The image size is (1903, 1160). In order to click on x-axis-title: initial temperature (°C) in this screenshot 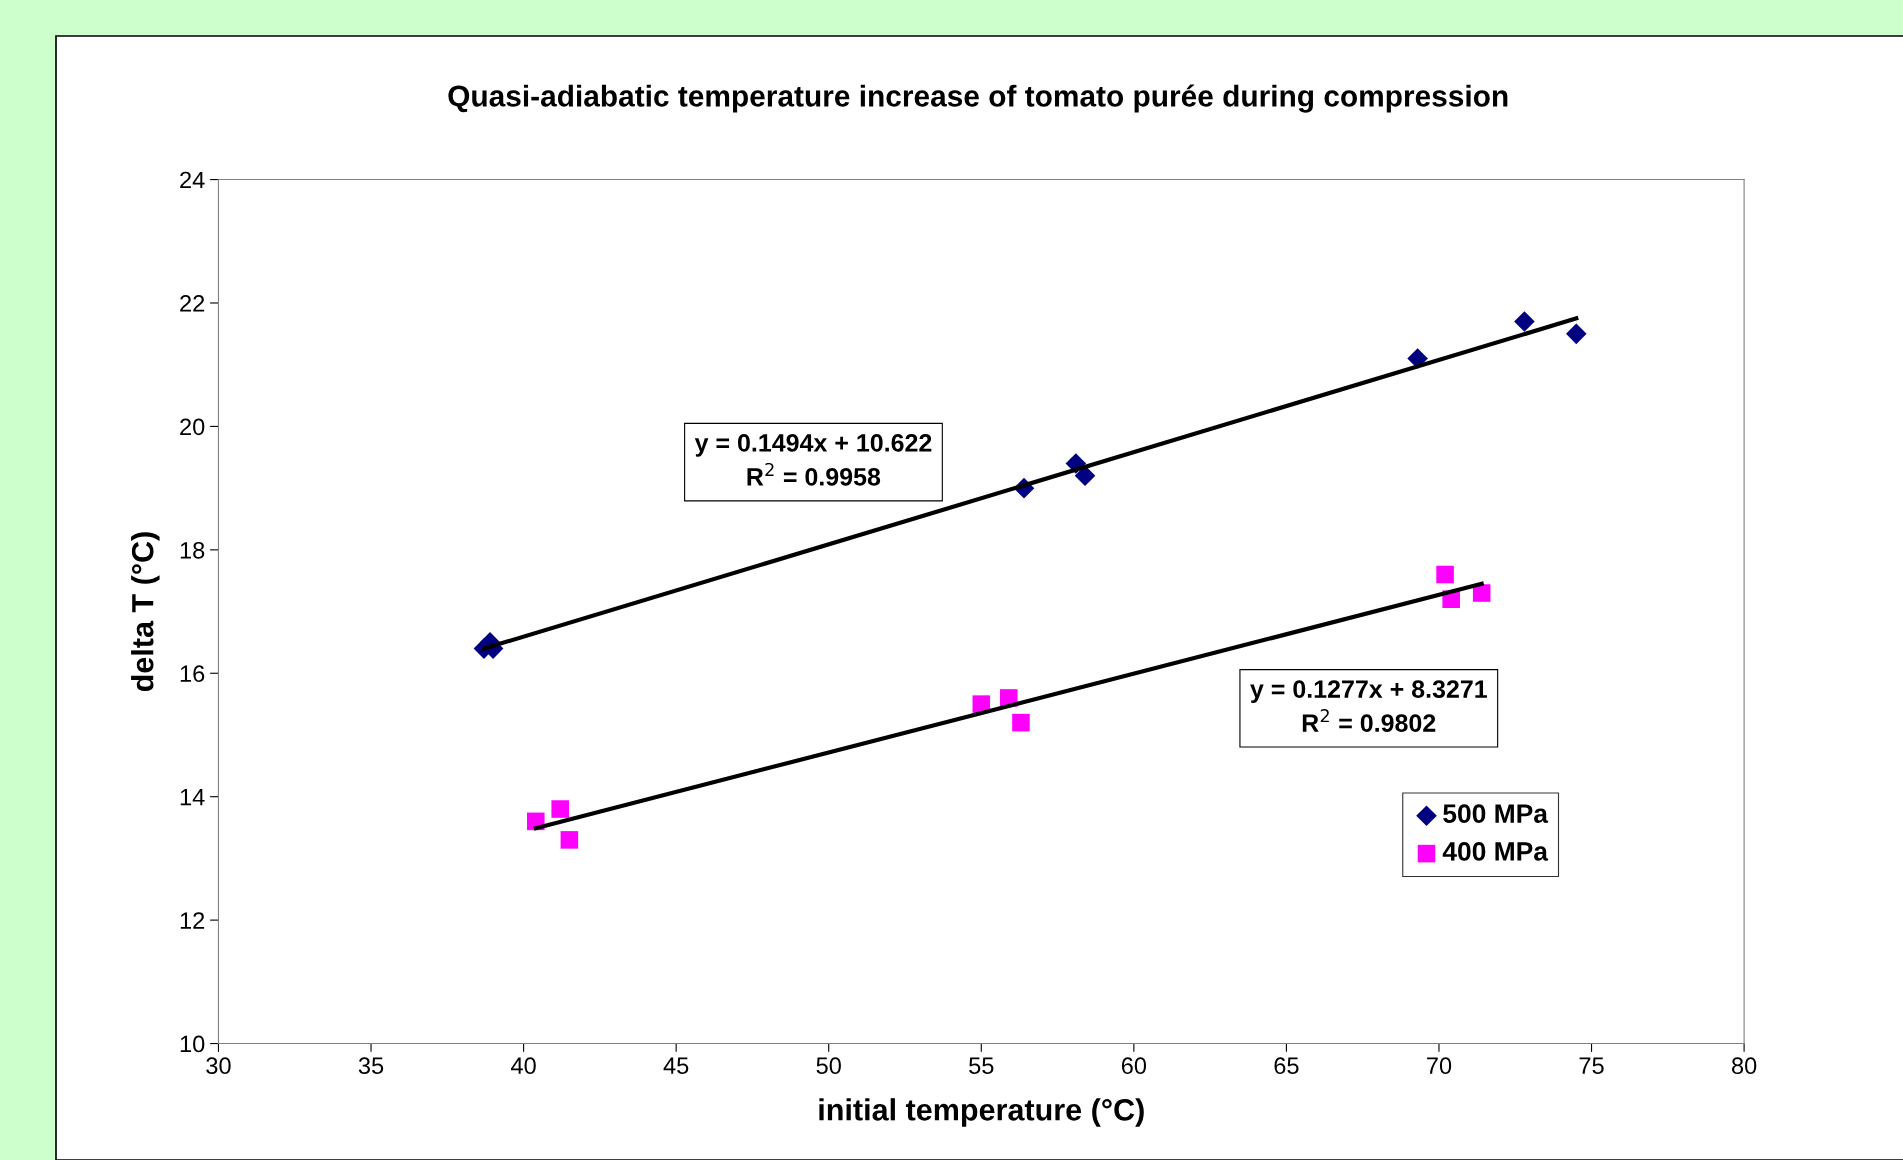, I will do `click(981, 1112)`.